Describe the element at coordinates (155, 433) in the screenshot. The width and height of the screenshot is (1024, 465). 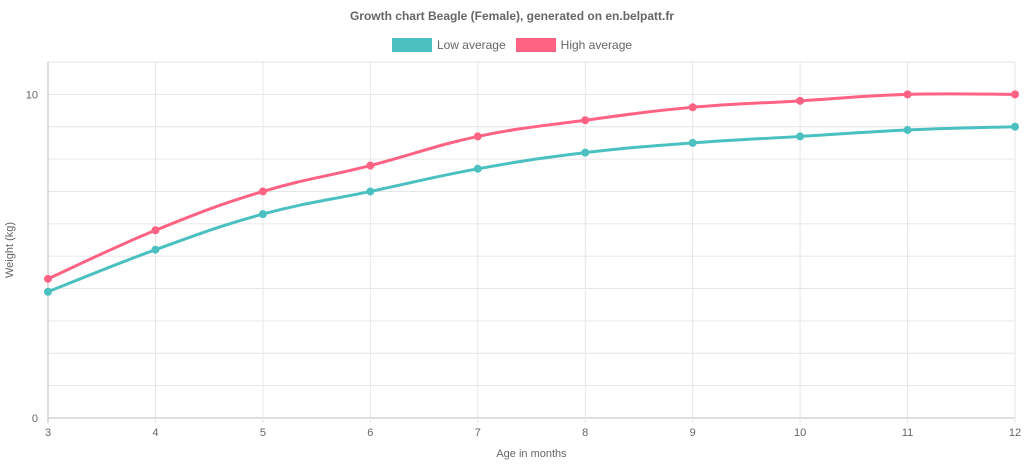
I see `x-tick-label-4: 4` at that location.